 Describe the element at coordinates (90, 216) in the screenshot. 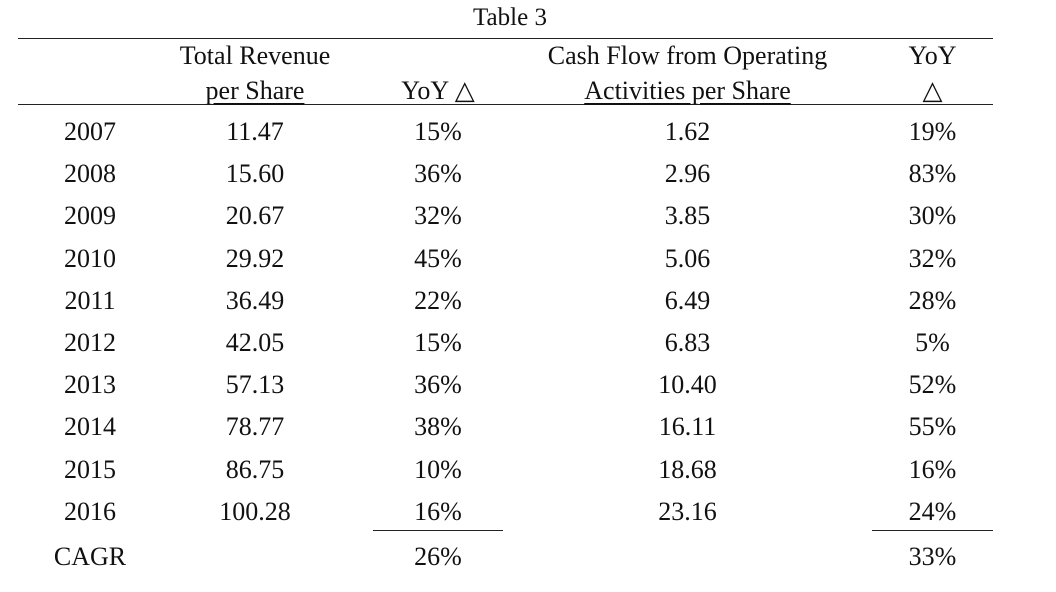

I see `year-cell: 2009` at that location.